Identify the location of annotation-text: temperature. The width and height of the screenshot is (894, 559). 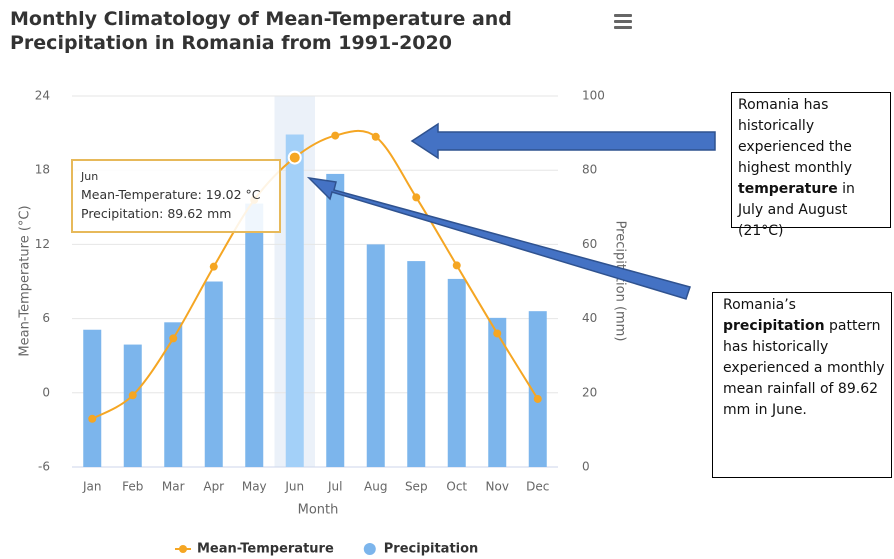
(788, 189).